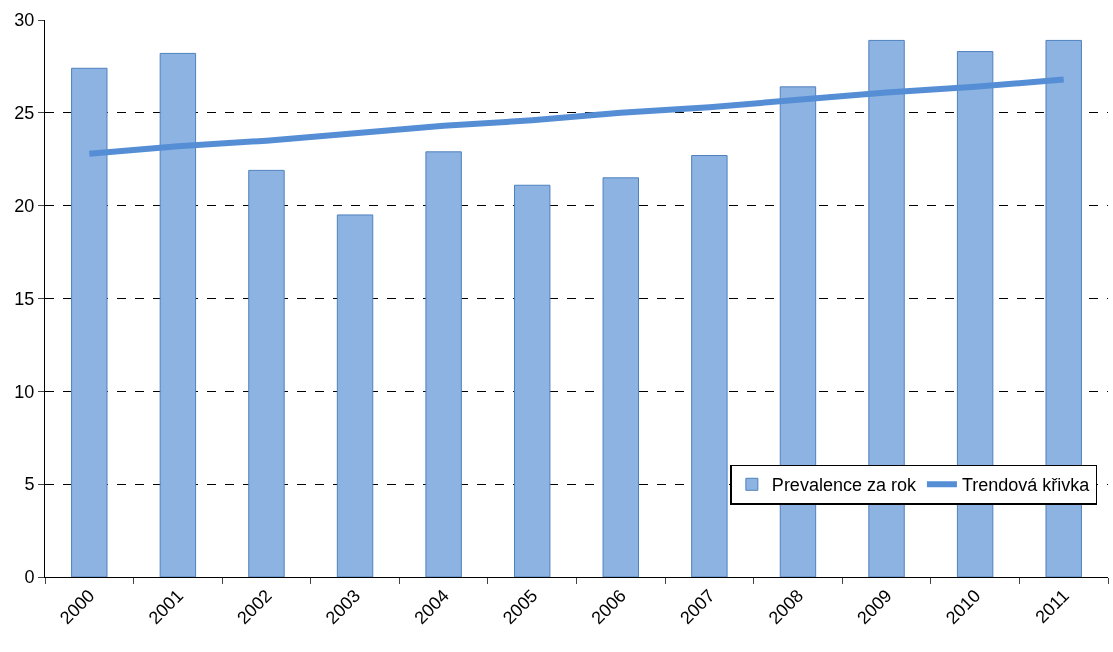 The image size is (1113, 652). Describe the element at coordinates (29, 484) in the screenshot. I see `y-tick-label: 5` at that location.